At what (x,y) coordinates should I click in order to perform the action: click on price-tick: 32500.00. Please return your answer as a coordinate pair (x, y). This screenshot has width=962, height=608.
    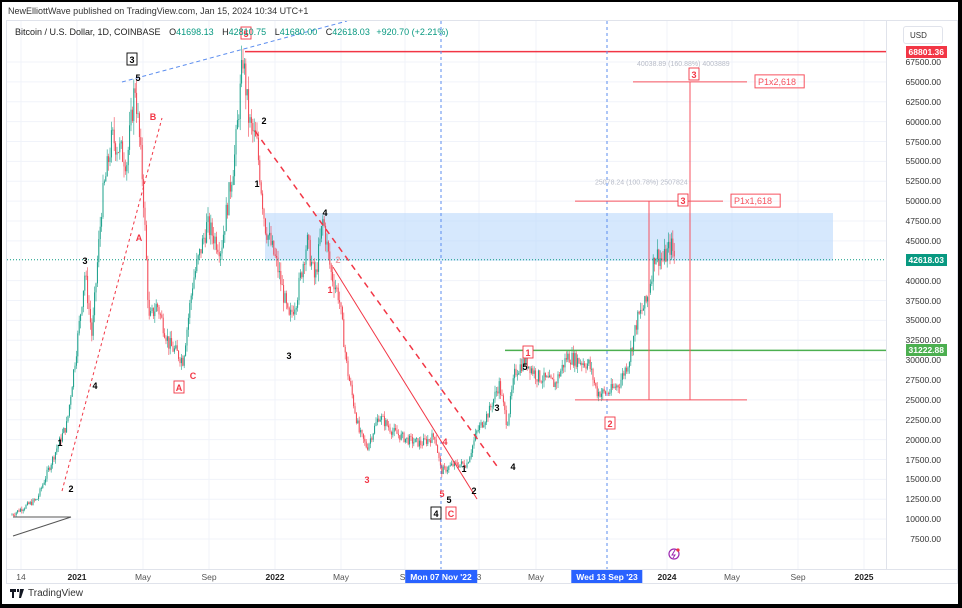
    Looking at the image, I should click on (923, 340).